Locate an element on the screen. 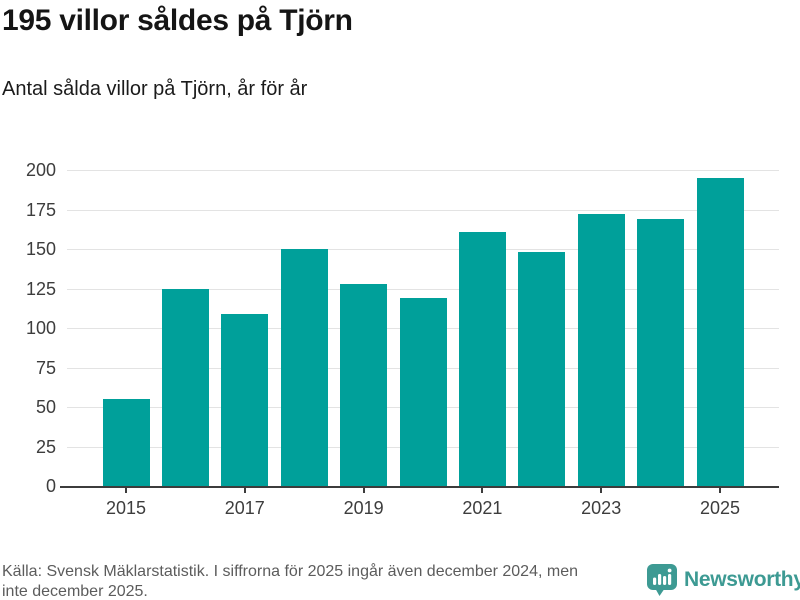  y-axis-label: 75 is located at coordinates (45, 367).